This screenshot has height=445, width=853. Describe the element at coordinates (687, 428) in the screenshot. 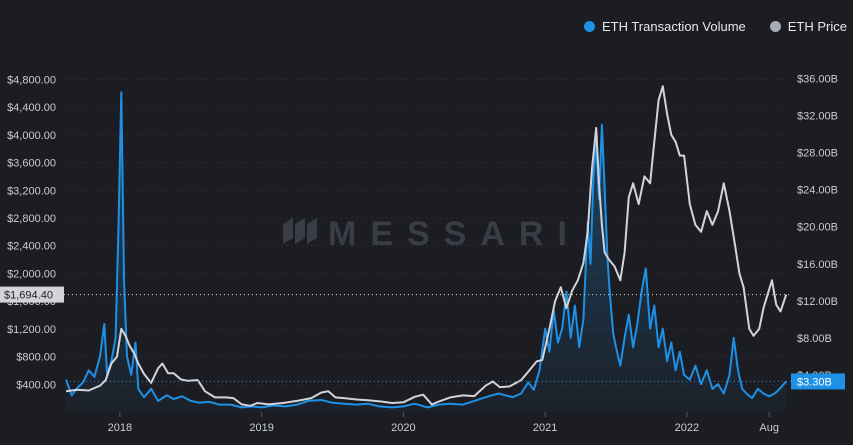

I see `x-tick-label: 2022` at that location.